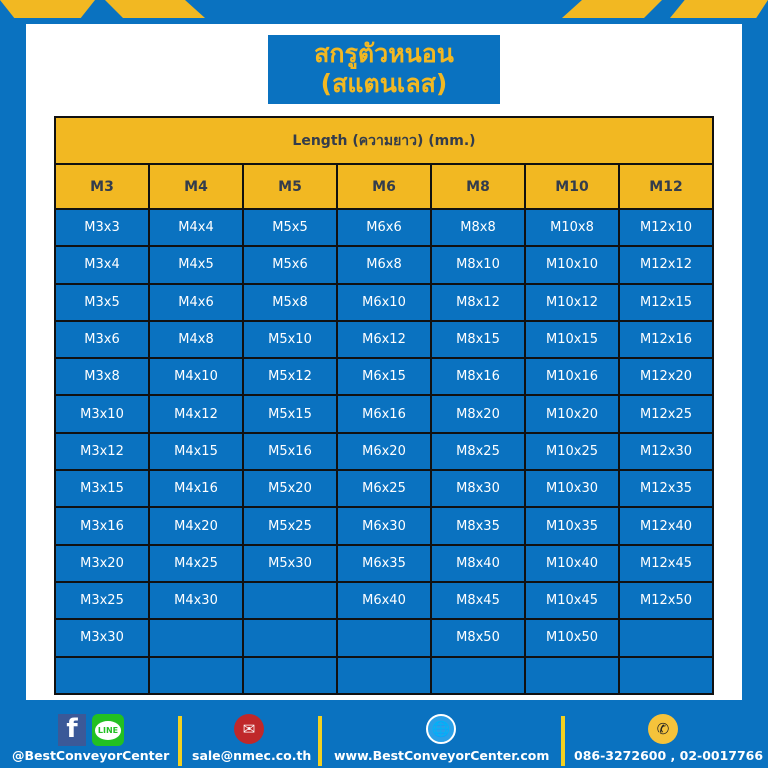  I want to click on social-handle: @BestConveyorCenter, so click(91, 755).